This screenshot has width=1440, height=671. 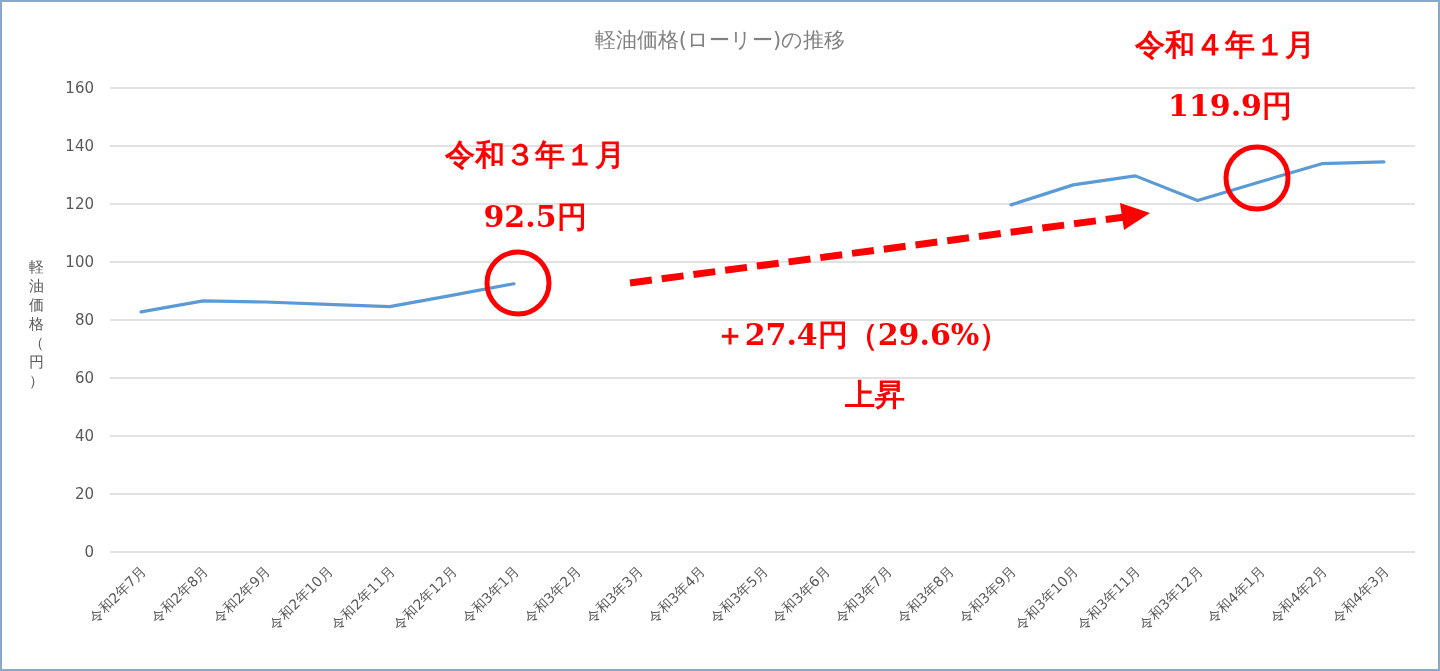 I want to click on x-tick-label: 令和4年2月, so click(x=1298, y=594).